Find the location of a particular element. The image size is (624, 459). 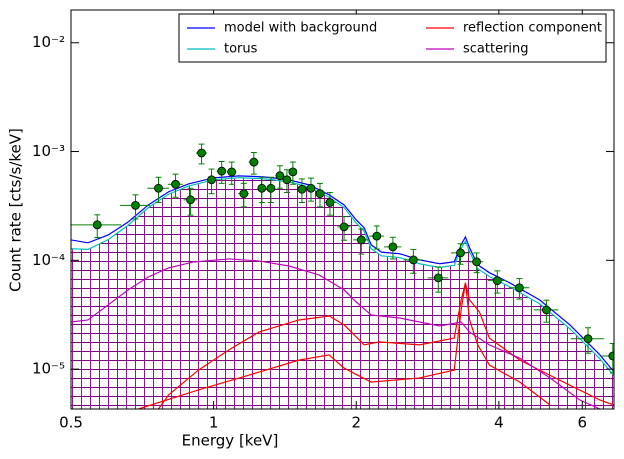

x-tick-label: 0.5 is located at coordinates (71, 423).